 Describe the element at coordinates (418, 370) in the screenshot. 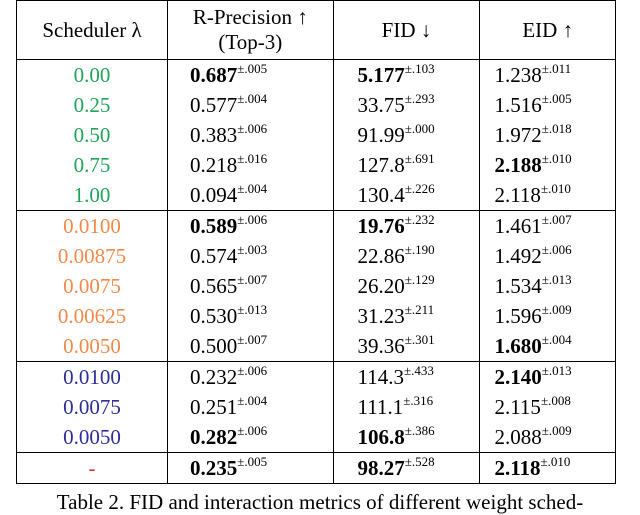

I see `cell-fid-std: ±.433` at that location.